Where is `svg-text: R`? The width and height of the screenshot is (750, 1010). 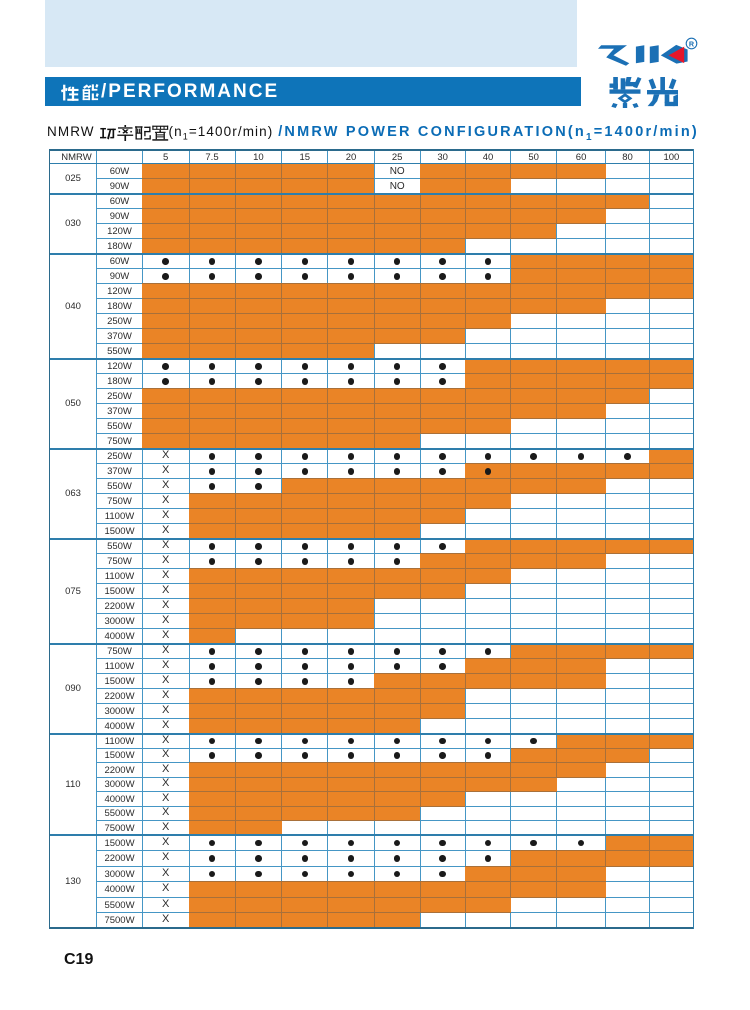
svg-text: R is located at coordinates (692, 44).